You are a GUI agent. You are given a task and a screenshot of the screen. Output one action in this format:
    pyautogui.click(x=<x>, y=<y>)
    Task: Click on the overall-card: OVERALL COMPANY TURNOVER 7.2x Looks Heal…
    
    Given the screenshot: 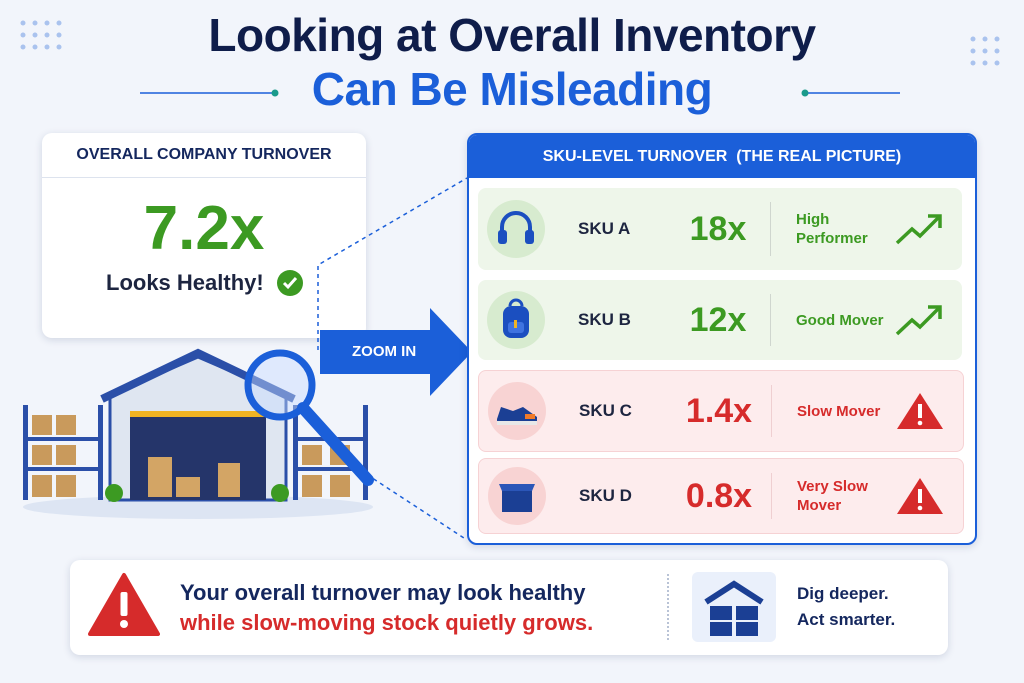 What is the action you would take?
    pyautogui.click(x=204, y=235)
    